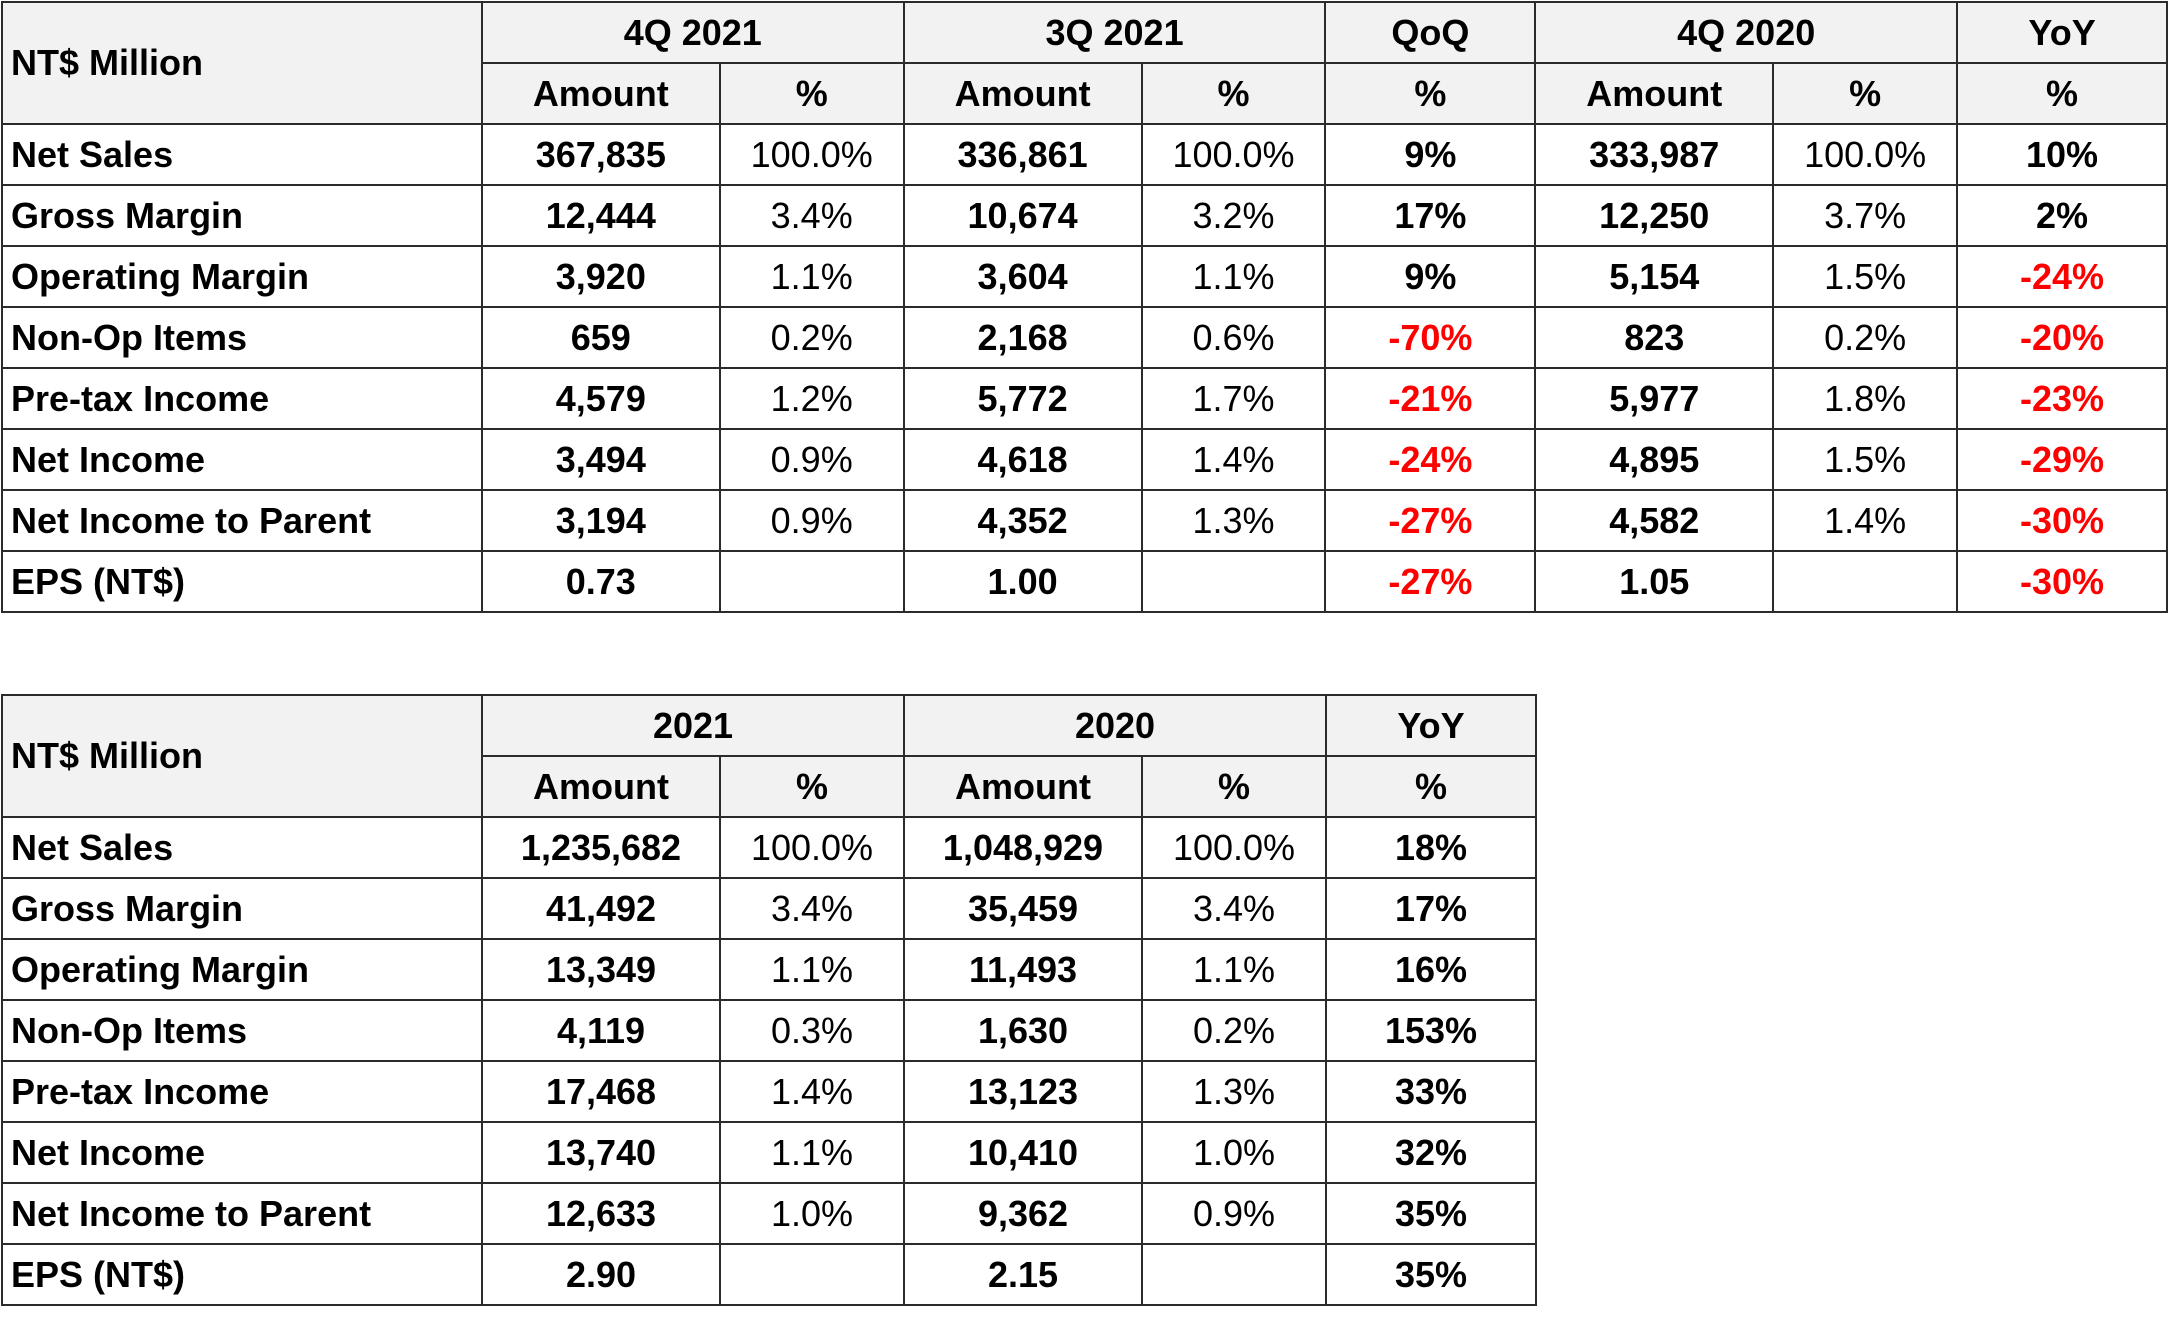  I want to click on percent-cell: 3.2%, so click(1233, 215).